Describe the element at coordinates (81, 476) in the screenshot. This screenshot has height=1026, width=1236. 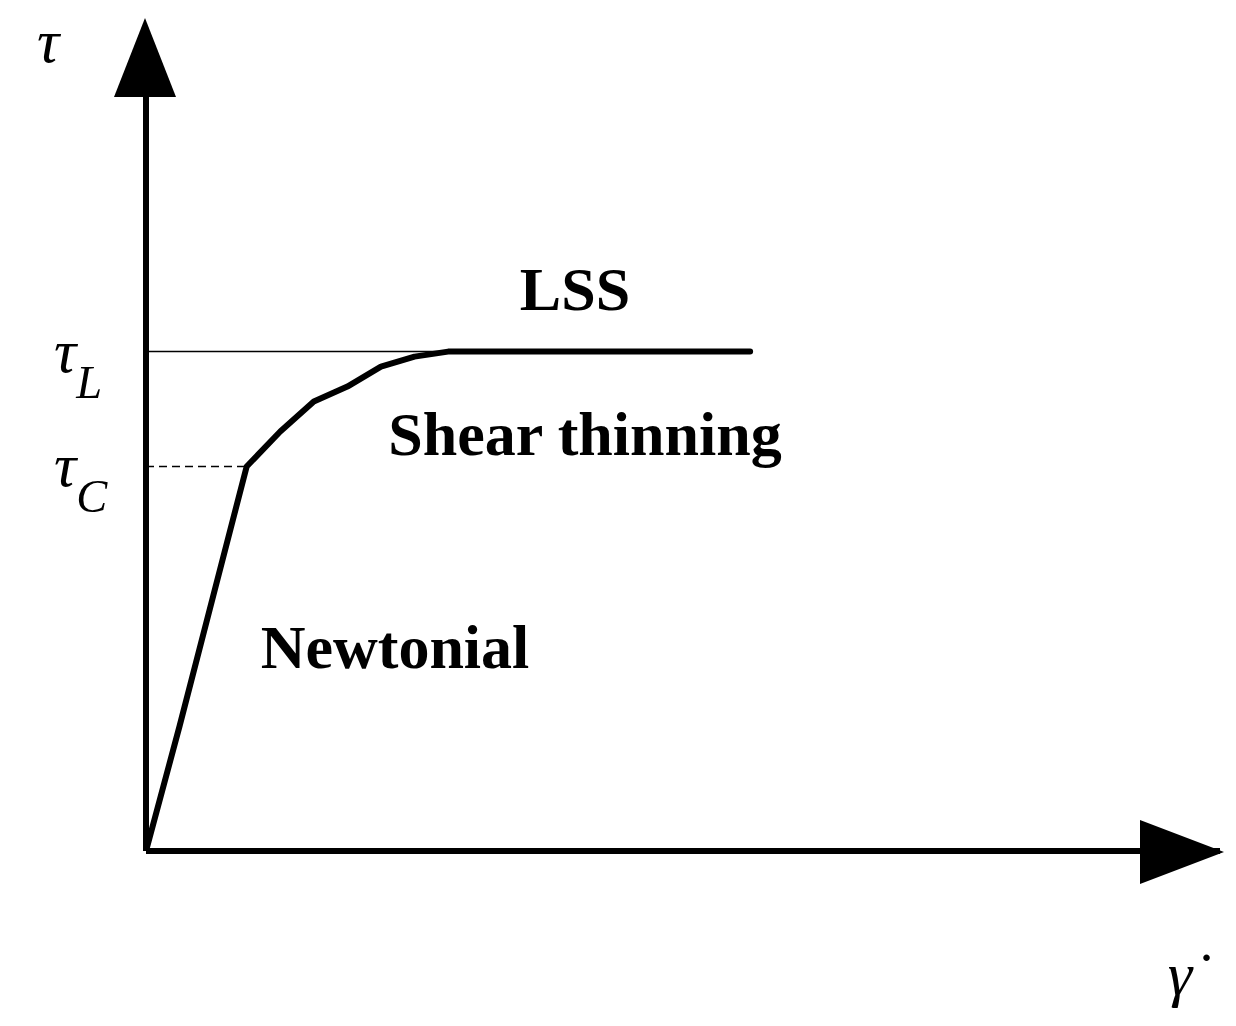
I see `ref-line-label: τ$_{C}$` at that location.